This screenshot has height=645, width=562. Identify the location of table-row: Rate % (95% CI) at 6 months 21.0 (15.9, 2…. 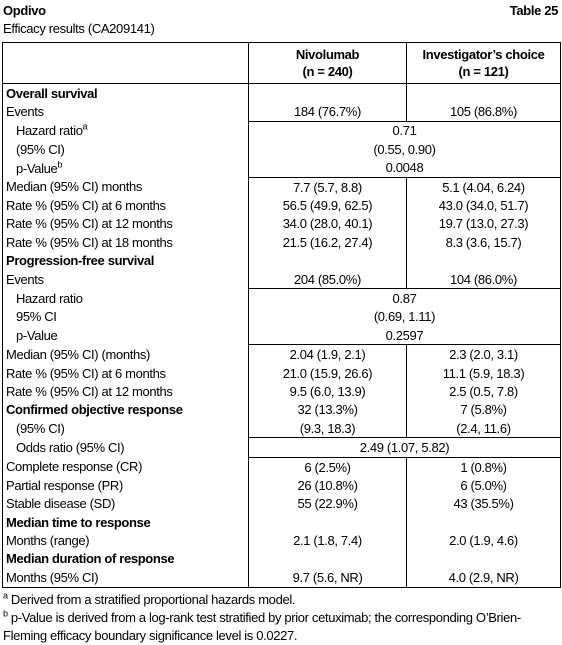
(282, 373).